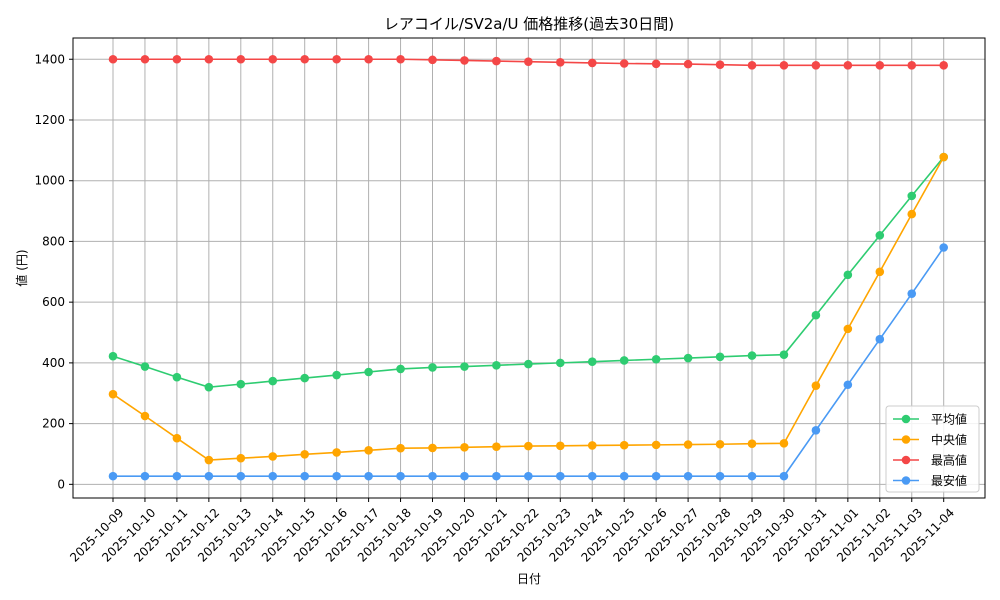 The width and height of the screenshot is (1000, 600). Describe the element at coordinates (21, 267) in the screenshot. I see `y-axis-label: 値 (円)` at that location.